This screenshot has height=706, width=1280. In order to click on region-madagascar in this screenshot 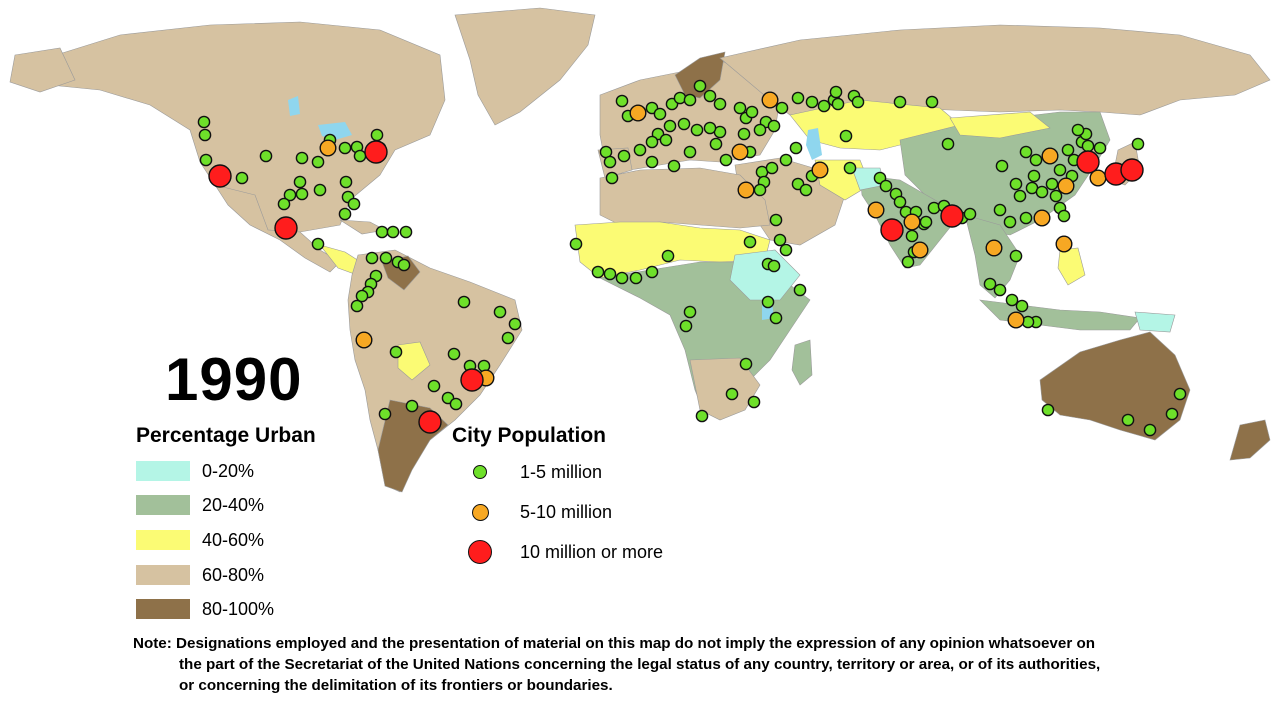, I will do `click(802, 362)`.